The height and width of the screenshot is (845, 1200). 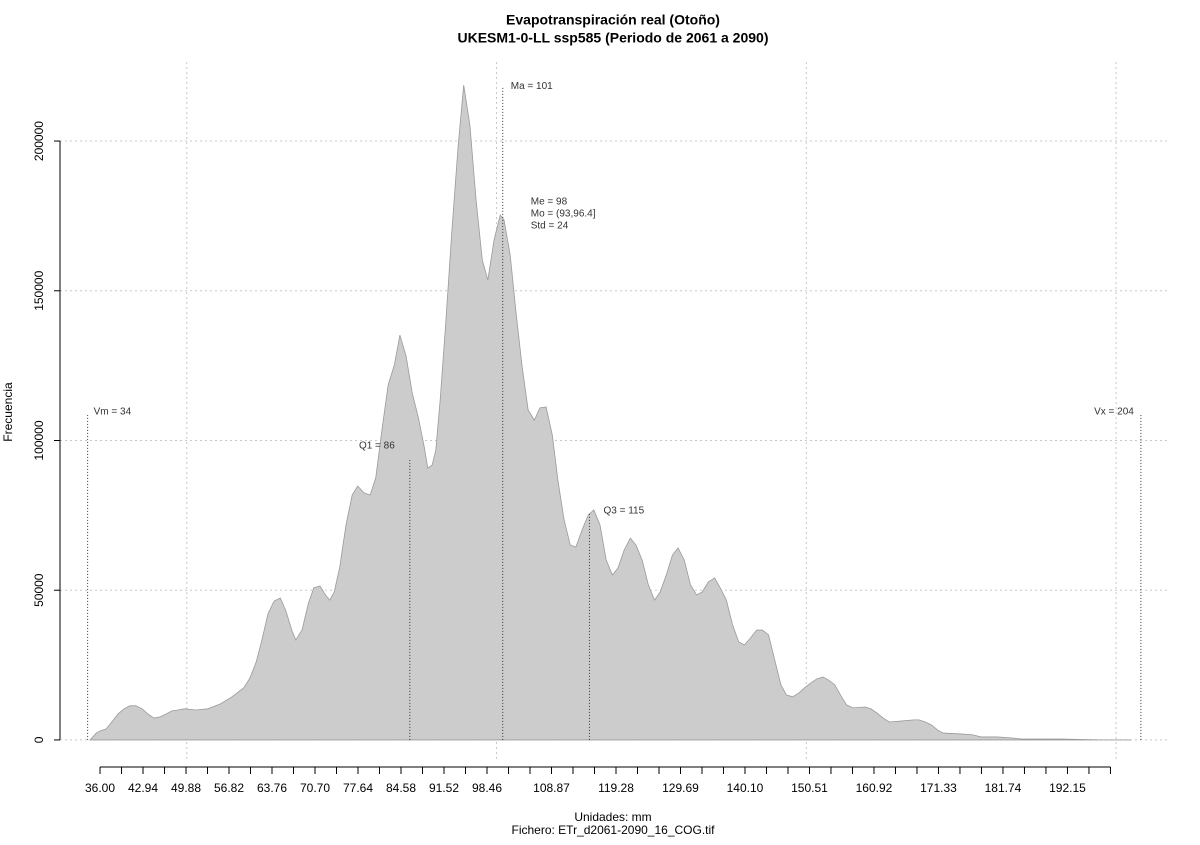 I want to click on x-tick-label: 42.94, so click(x=143, y=788).